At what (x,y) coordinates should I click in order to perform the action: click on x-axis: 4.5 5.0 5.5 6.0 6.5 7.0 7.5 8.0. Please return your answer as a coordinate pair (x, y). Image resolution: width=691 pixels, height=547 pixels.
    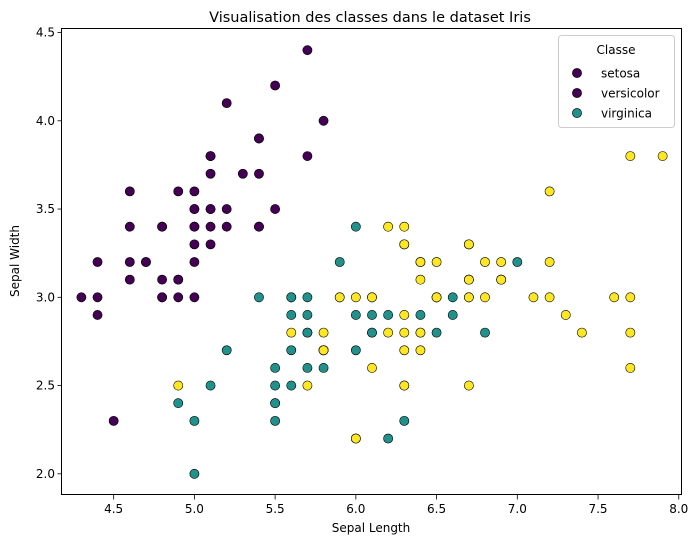
    Looking at the image, I should click on (396, 505).